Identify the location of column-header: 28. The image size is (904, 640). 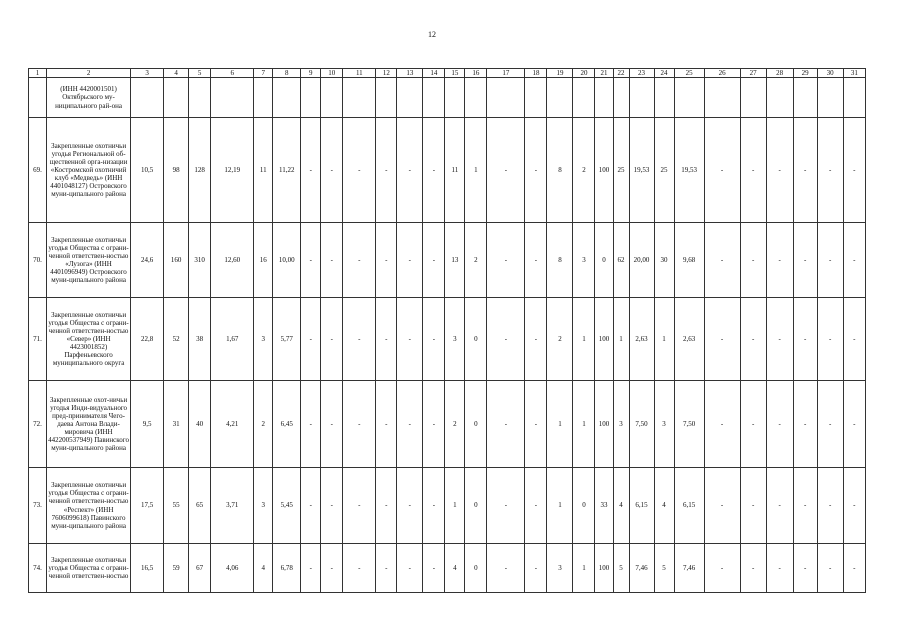
(779, 73).